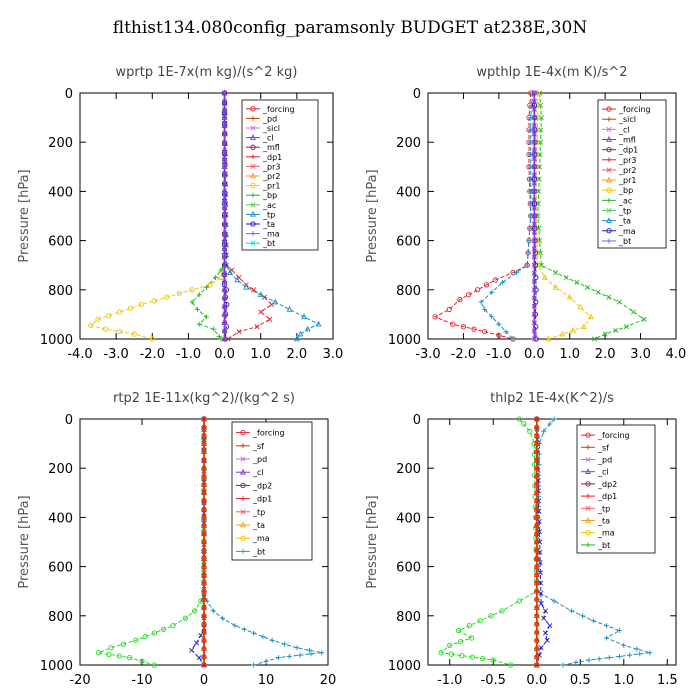  Describe the element at coordinates (632, 174) in the screenshot. I see `legend-box` at that location.